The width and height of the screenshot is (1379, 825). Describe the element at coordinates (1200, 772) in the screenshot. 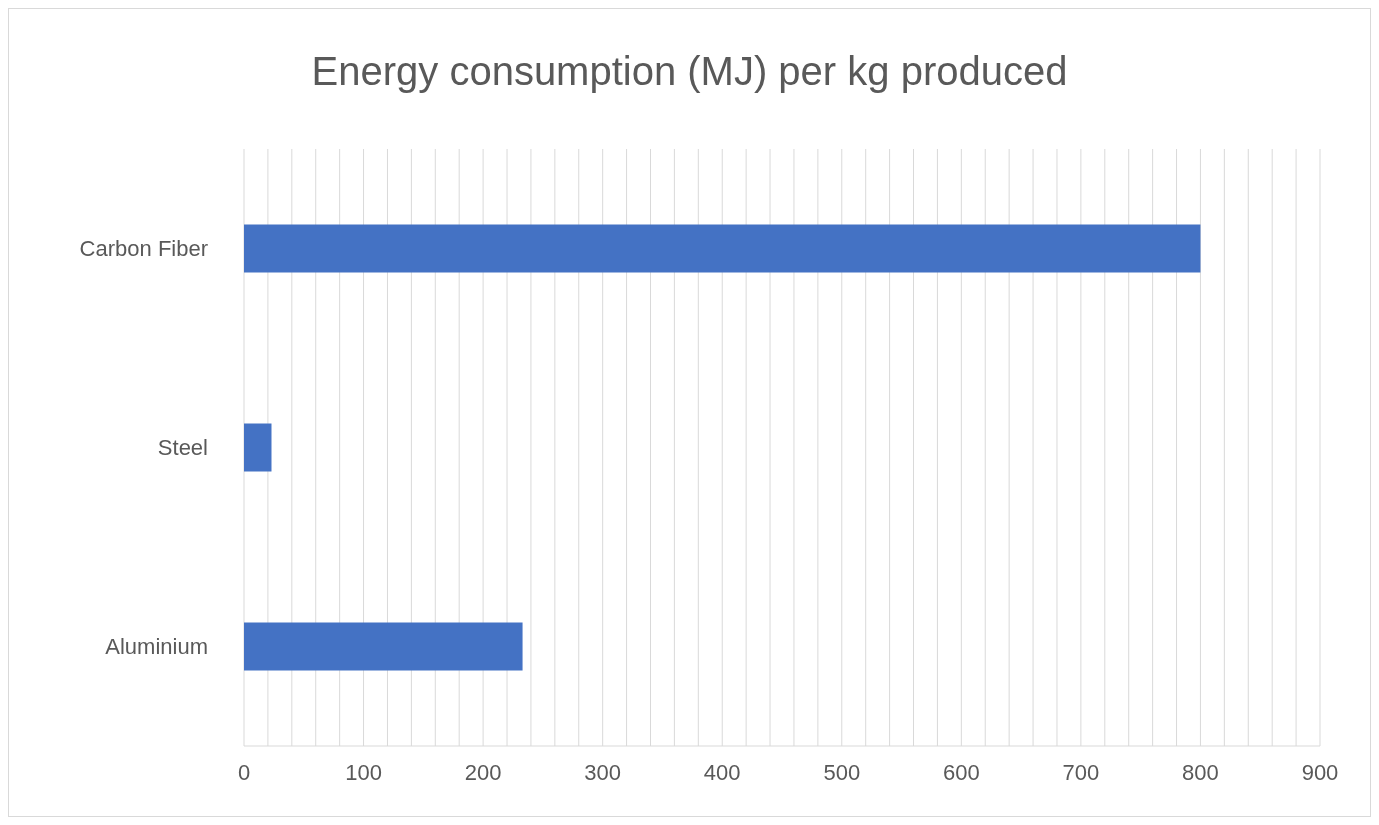

I see `x-tick-label: 800` at that location.